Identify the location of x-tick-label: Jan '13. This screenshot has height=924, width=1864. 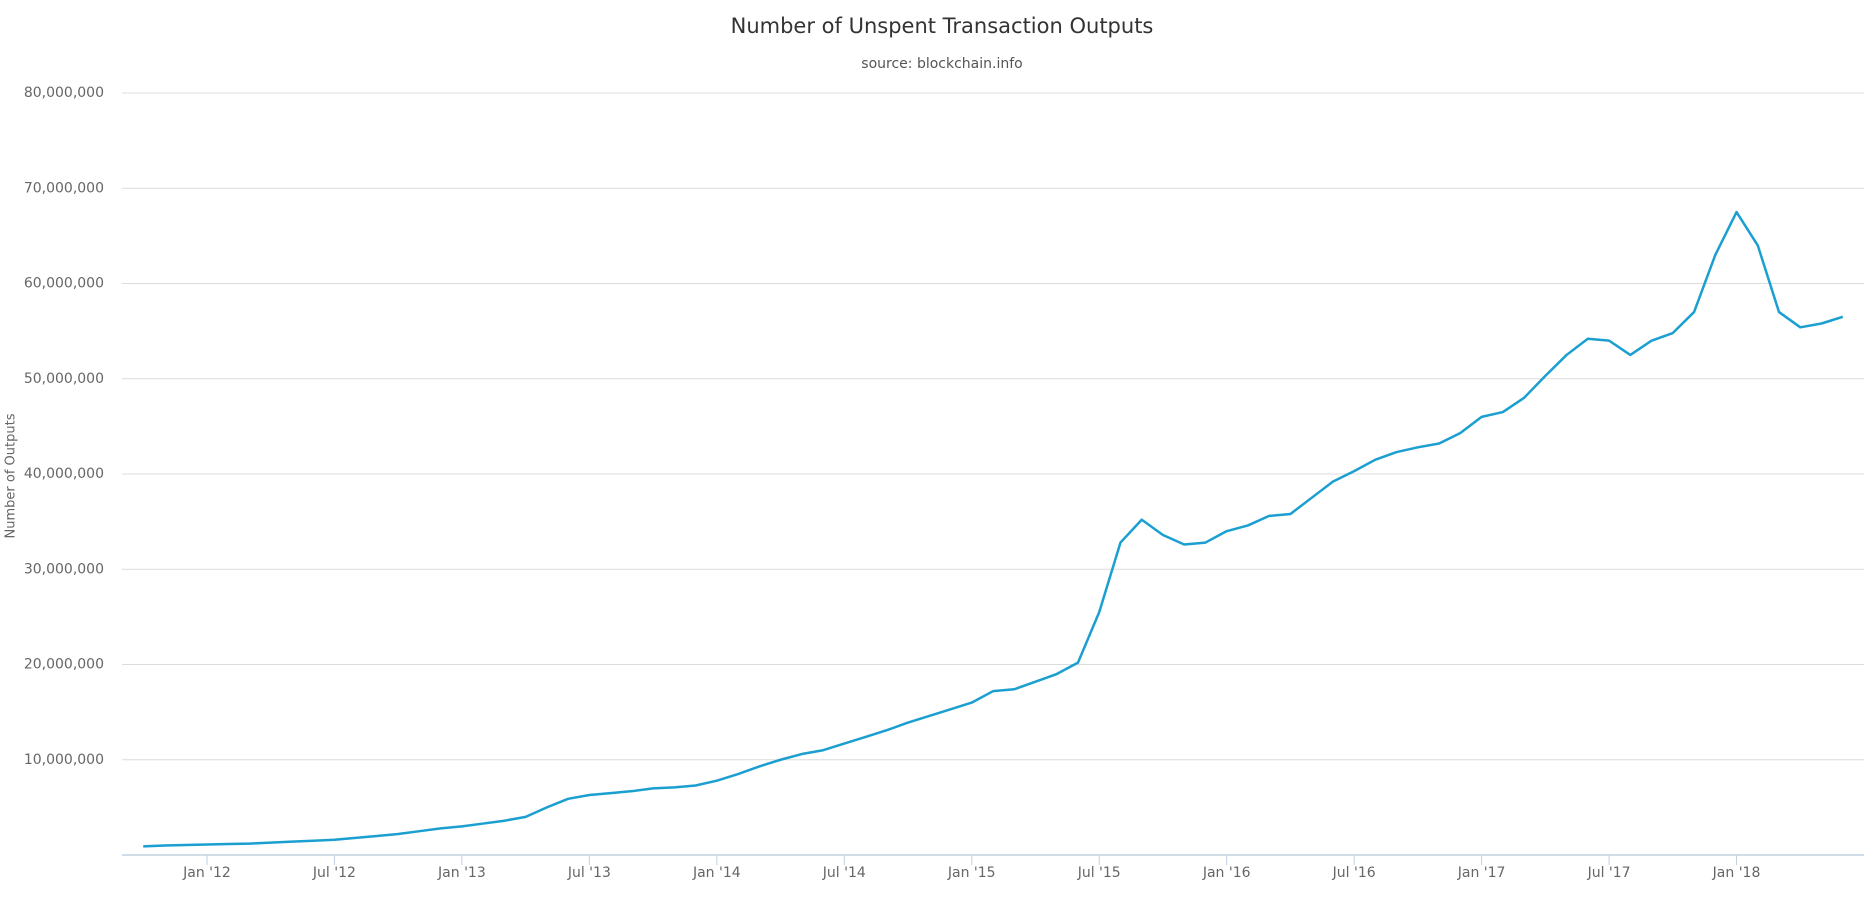
(461, 873).